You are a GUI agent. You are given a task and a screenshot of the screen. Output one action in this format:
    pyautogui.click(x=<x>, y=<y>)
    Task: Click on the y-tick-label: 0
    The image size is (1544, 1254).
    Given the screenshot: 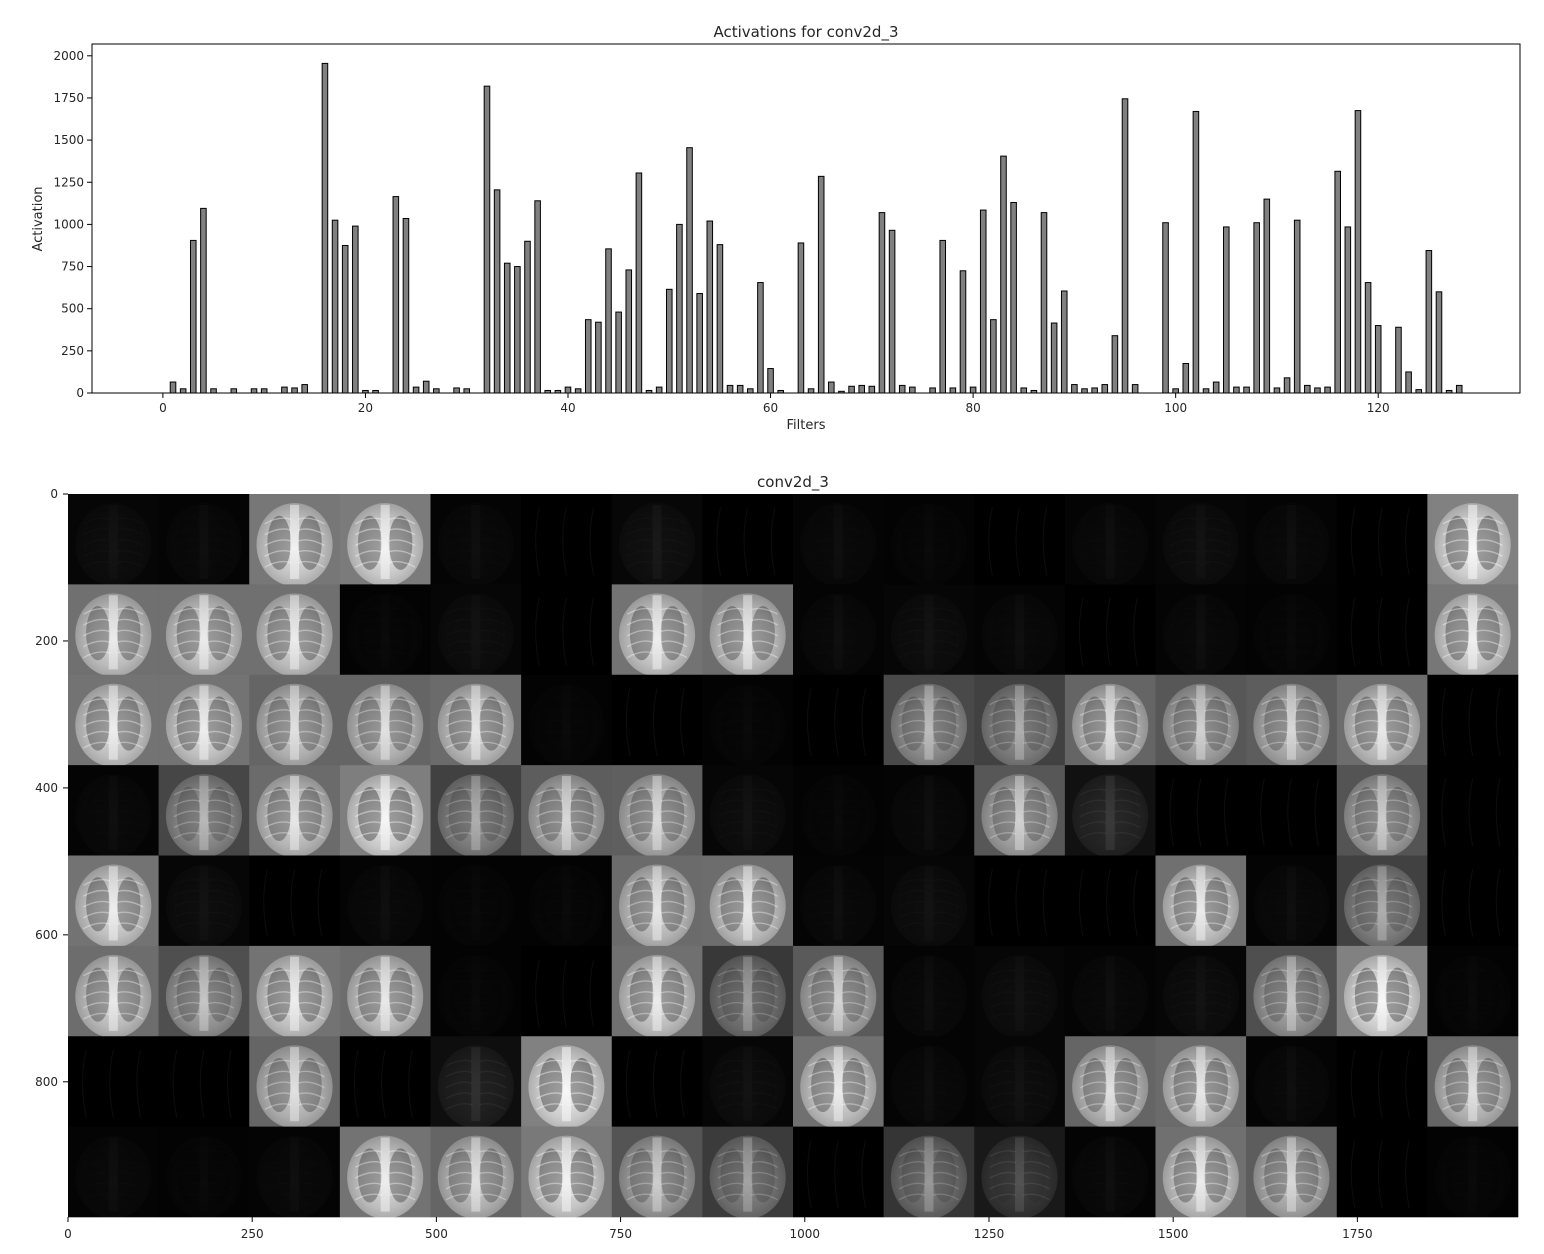 What is the action you would take?
    pyautogui.click(x=80, y=393)
    